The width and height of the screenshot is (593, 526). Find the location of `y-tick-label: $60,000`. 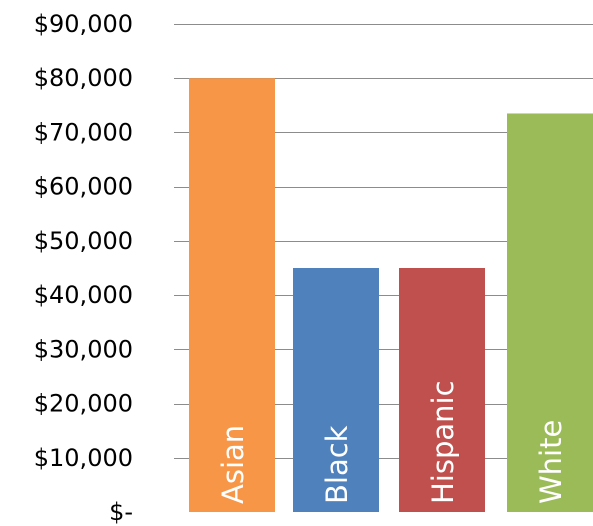

y-tick-label: $60,000 is located at coordinates (83, 187).